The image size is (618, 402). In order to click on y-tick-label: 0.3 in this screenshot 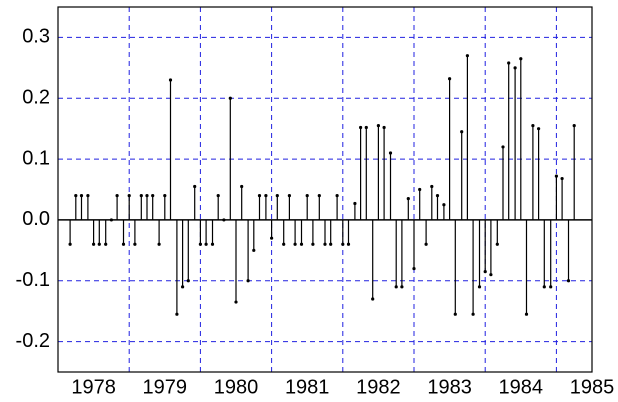, I will do `click(36, 37)`.